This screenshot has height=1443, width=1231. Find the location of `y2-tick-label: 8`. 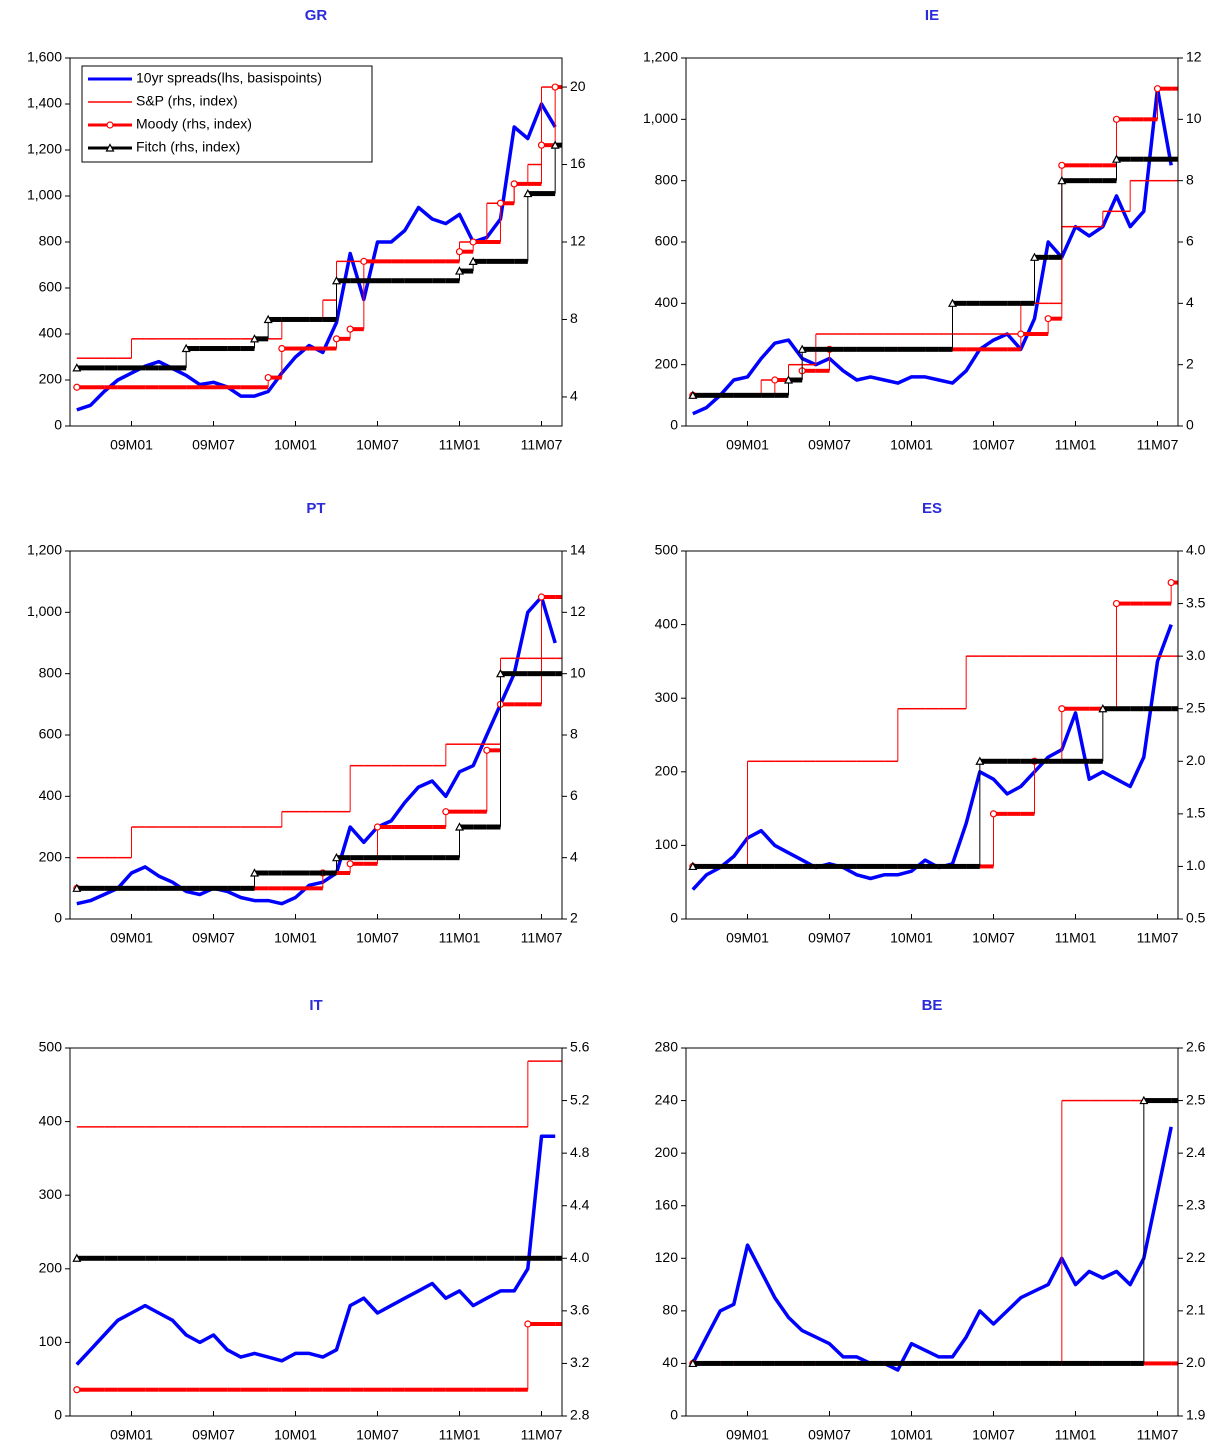

y2-tick-label: 8 is located at coordinates (574, 318).